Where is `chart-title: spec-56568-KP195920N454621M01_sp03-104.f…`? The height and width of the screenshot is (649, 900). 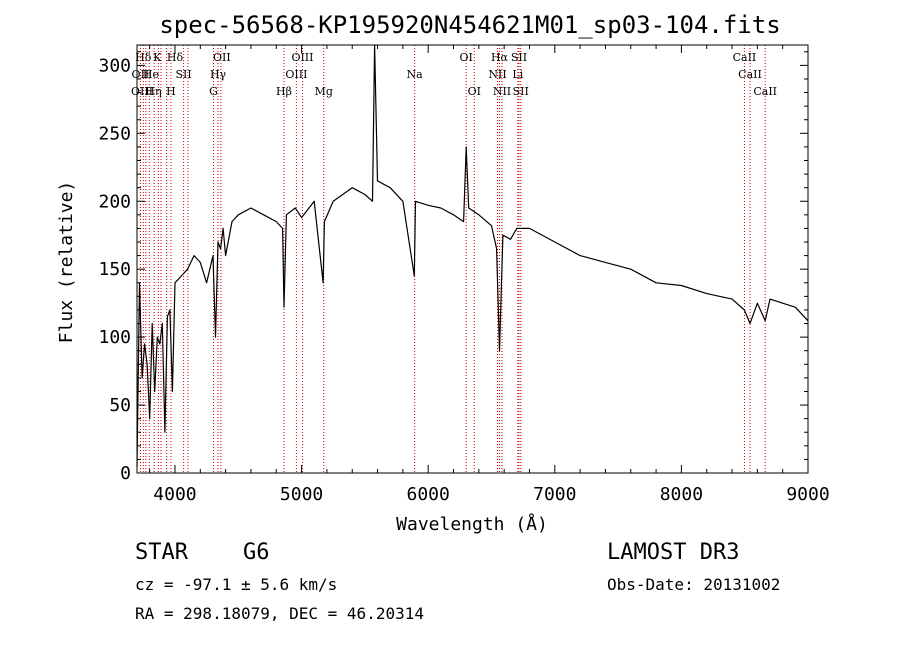 chart-title: spec-56568-KP195920N454621M01_sp03-104.f… is located at coordinates (469, 25).